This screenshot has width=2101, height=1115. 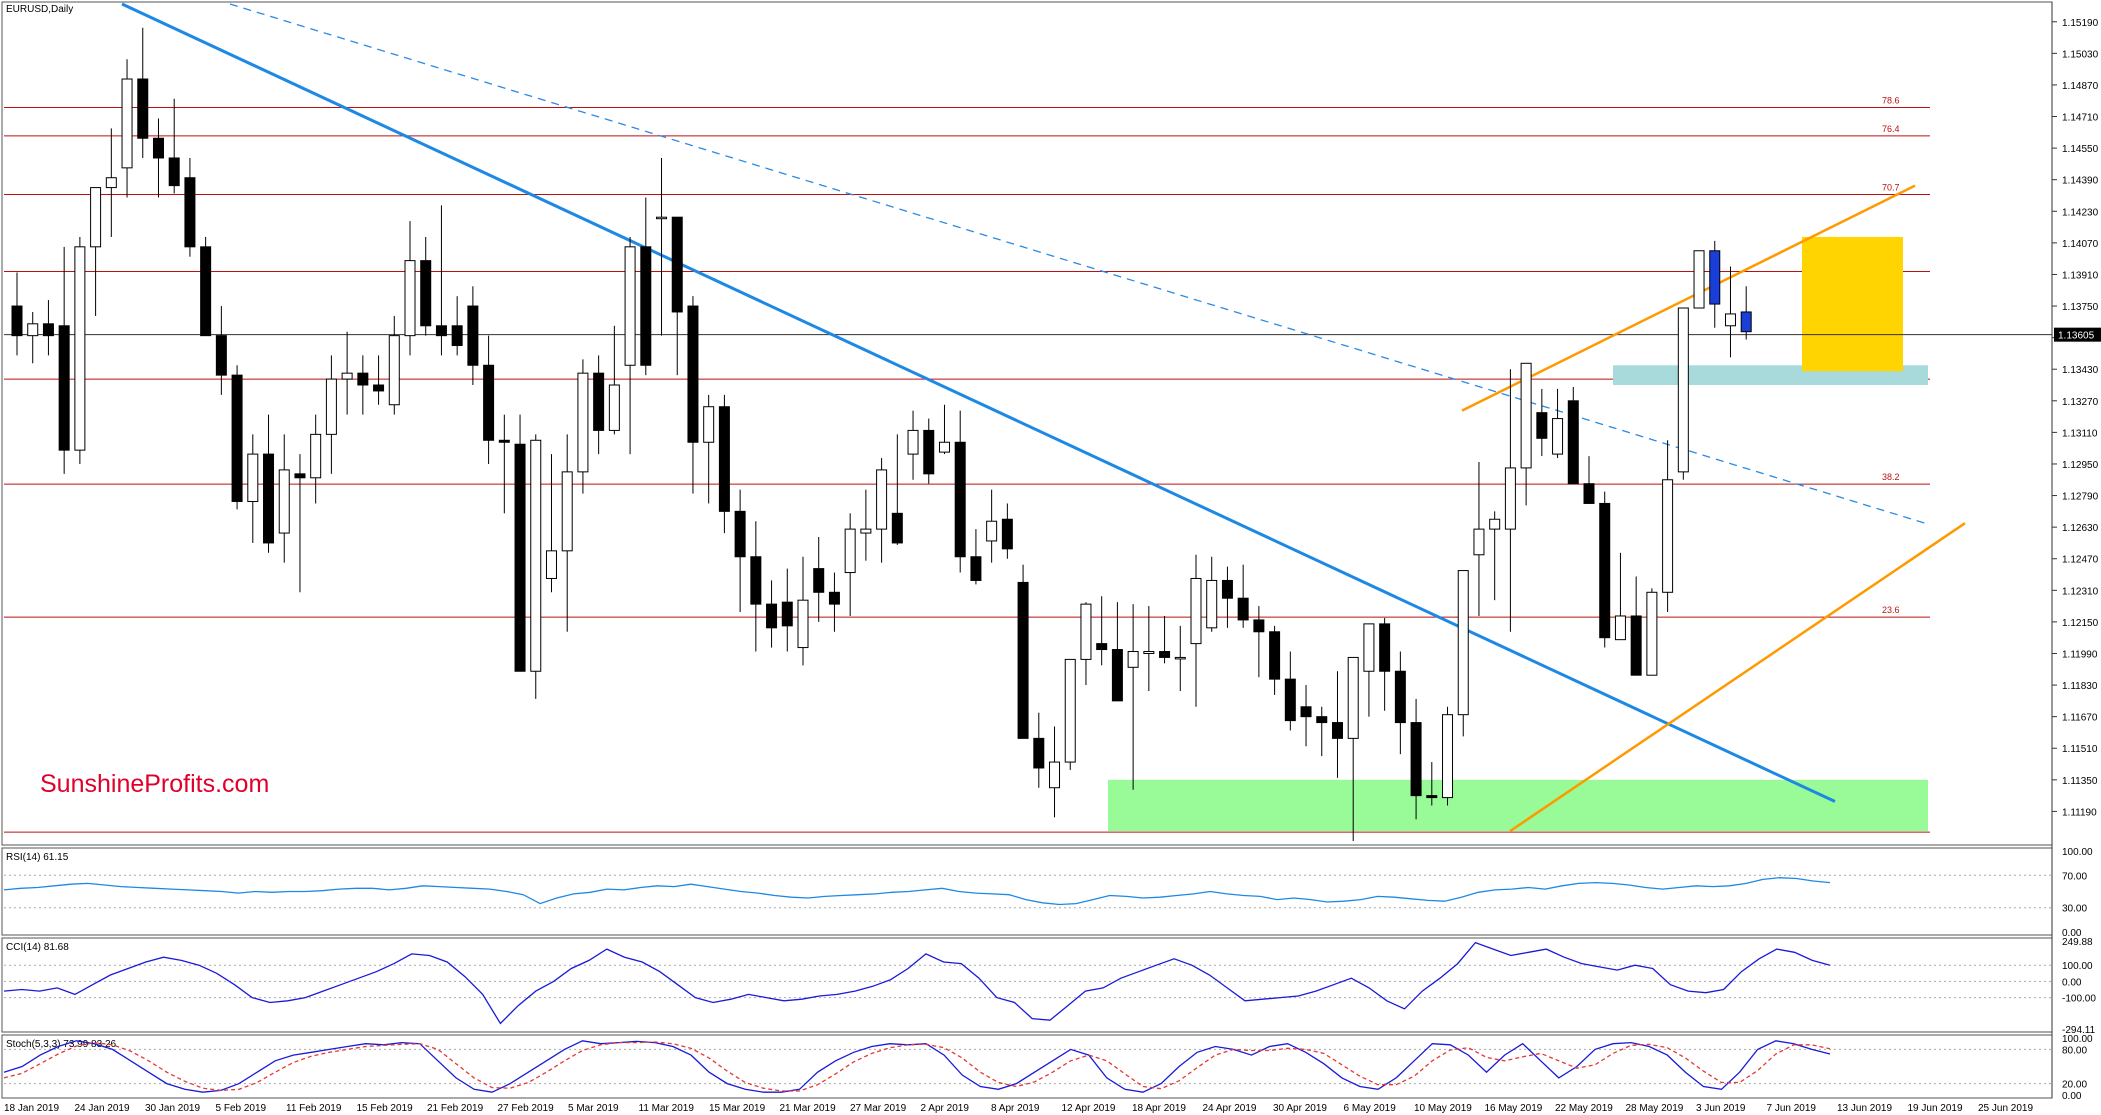 What do you see at coordinates (2005, 1108) in the screenshot?
I see `date-label: 25 Jun 2019` at bounding box center [2005, 1108].